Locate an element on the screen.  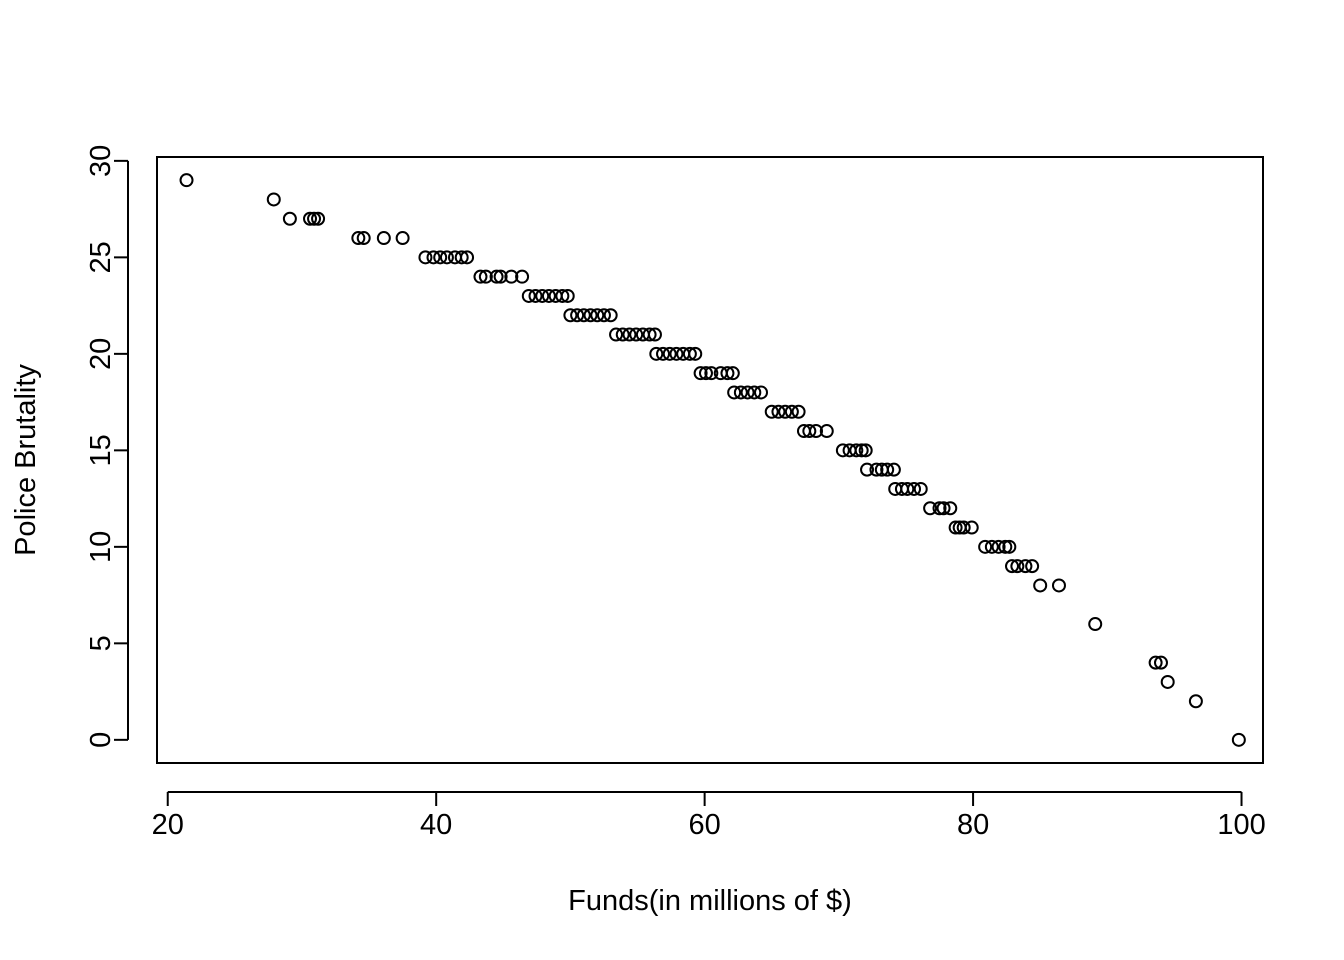
y-axis: 0 5 10 15 20 25 30 is located at coordinates (107, 446).